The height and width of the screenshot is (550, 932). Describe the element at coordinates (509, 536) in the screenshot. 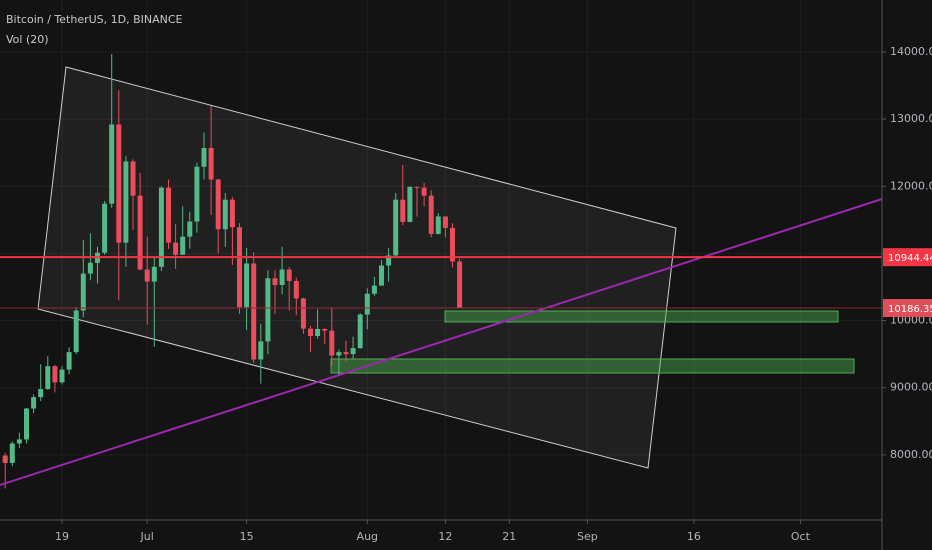

I see `x-tick-label: 21` at that location.